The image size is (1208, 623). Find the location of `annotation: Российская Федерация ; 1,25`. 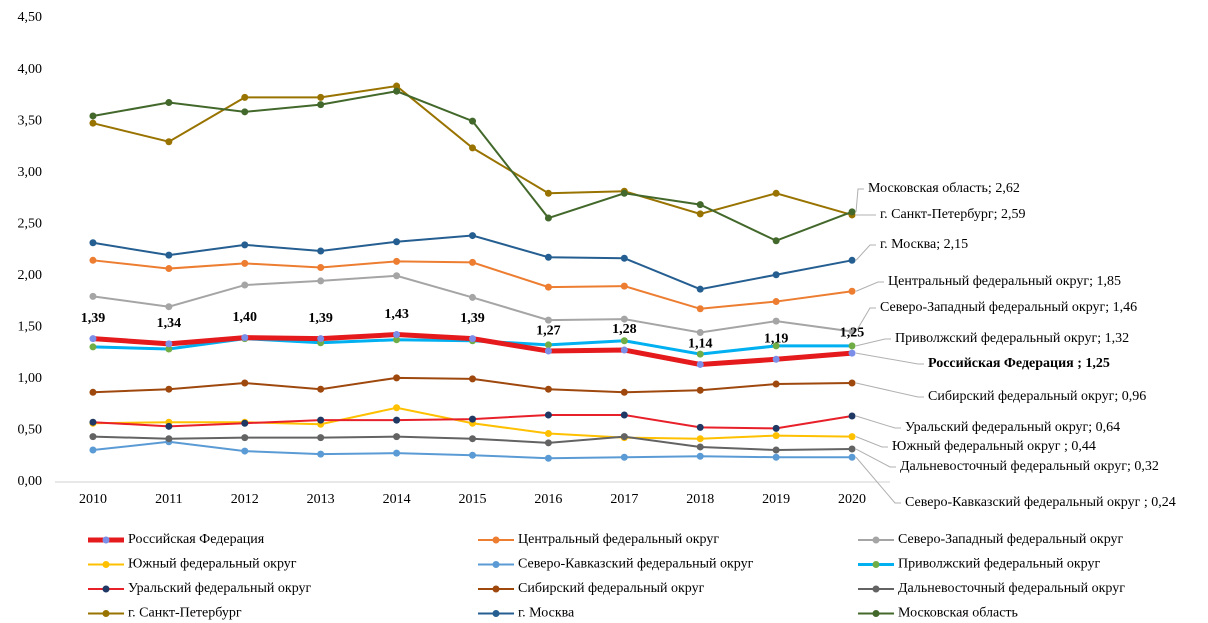

annotation: Российская Федерация ; 1,25 is located at coordinates (1019, 363).